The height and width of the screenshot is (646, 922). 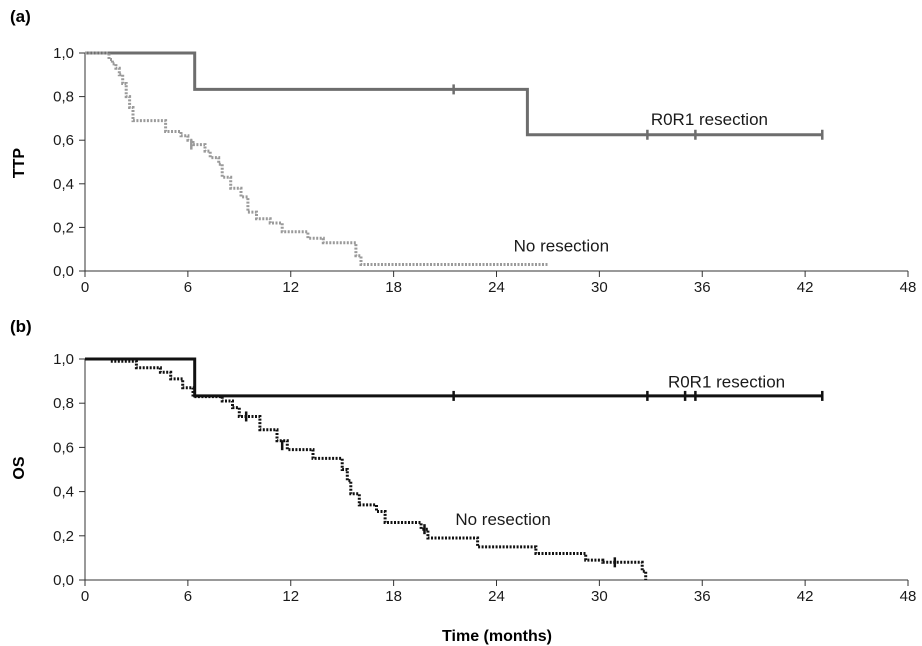 I want to click on panel-a-y-axis-title: TTP, so click(x=19, y=163).